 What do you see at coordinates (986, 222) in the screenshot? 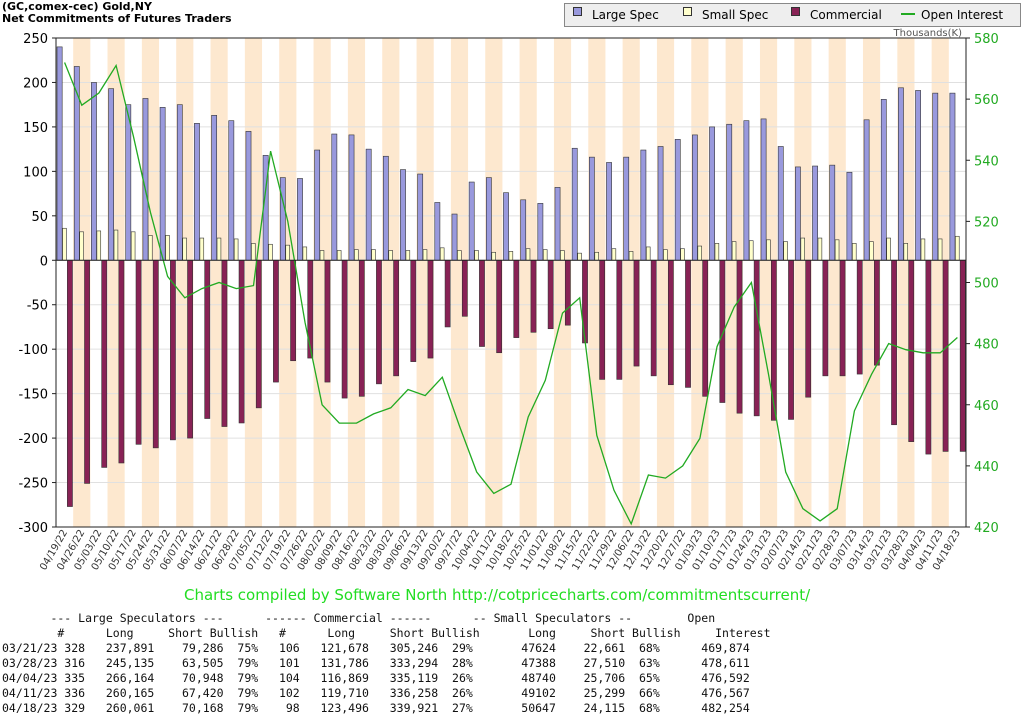
I see `right-tick-label: 520` at bounding box center [986, 222].